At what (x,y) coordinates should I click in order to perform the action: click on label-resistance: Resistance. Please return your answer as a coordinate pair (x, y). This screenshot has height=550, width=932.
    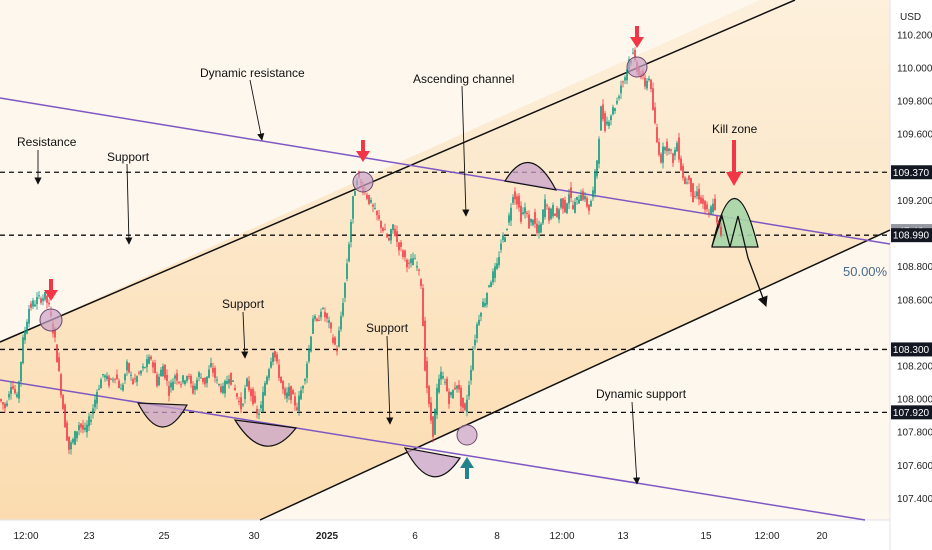
    Looking at the image, I should click on (47, 142).